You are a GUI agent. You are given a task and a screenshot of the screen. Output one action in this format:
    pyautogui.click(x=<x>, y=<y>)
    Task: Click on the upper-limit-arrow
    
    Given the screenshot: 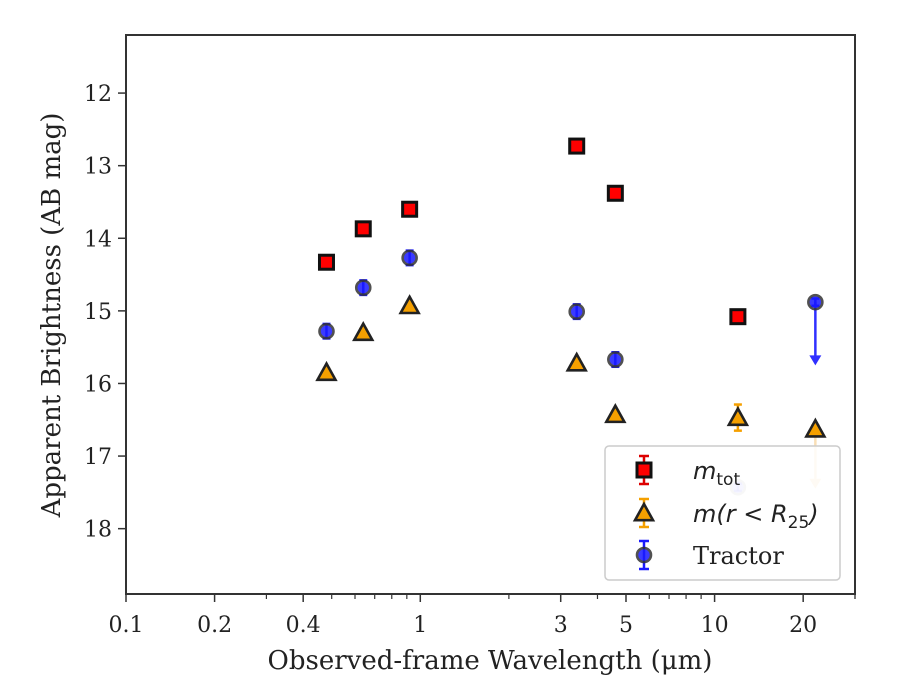 What is the action you would take?
    pyautogui.click(x=815, y=334)
    